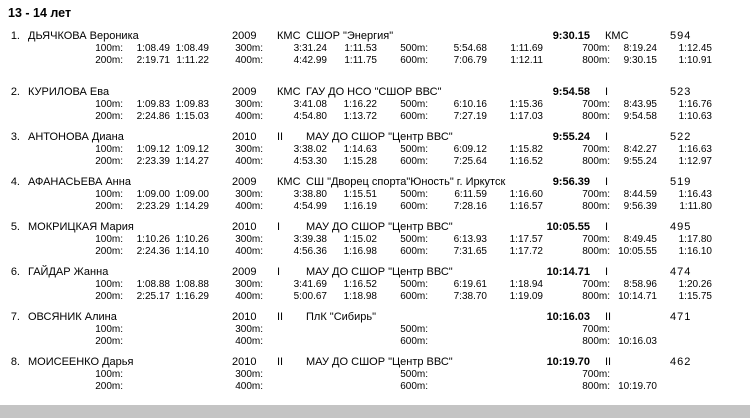  I want to click on split-lap-time: 1:17.80, so click(695, 239).